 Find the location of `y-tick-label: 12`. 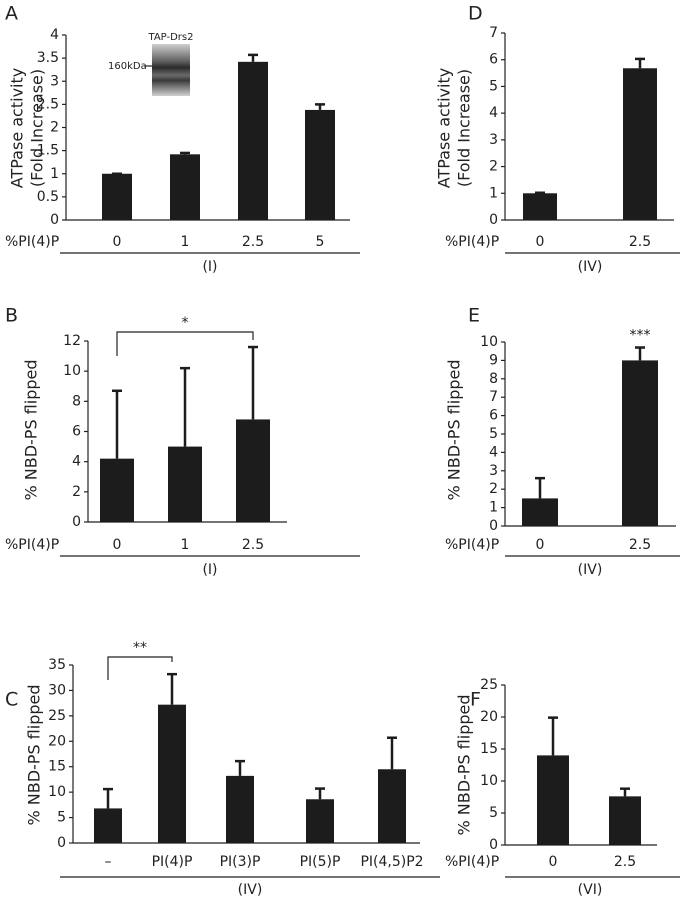

y-tick-label: 12 is located at coordinates (72, 341).